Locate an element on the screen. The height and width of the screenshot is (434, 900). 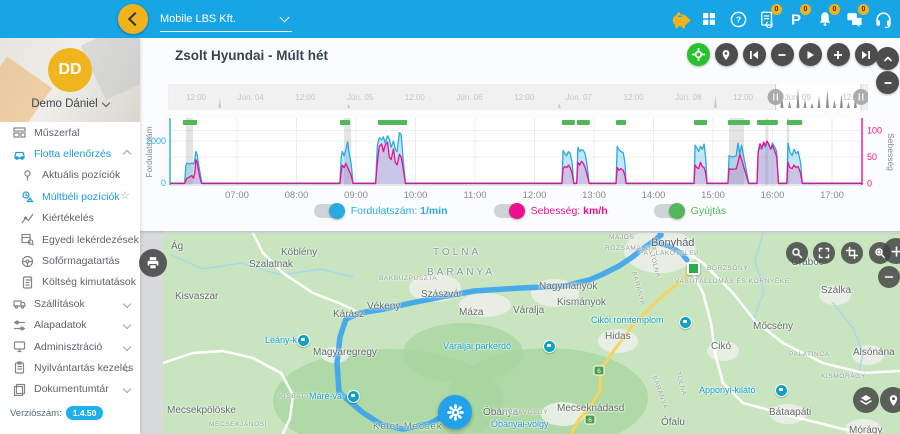
top-bar: Mobile LBS Kft. ? 0 P 0 0 0 is located at coordinates (450, 19).